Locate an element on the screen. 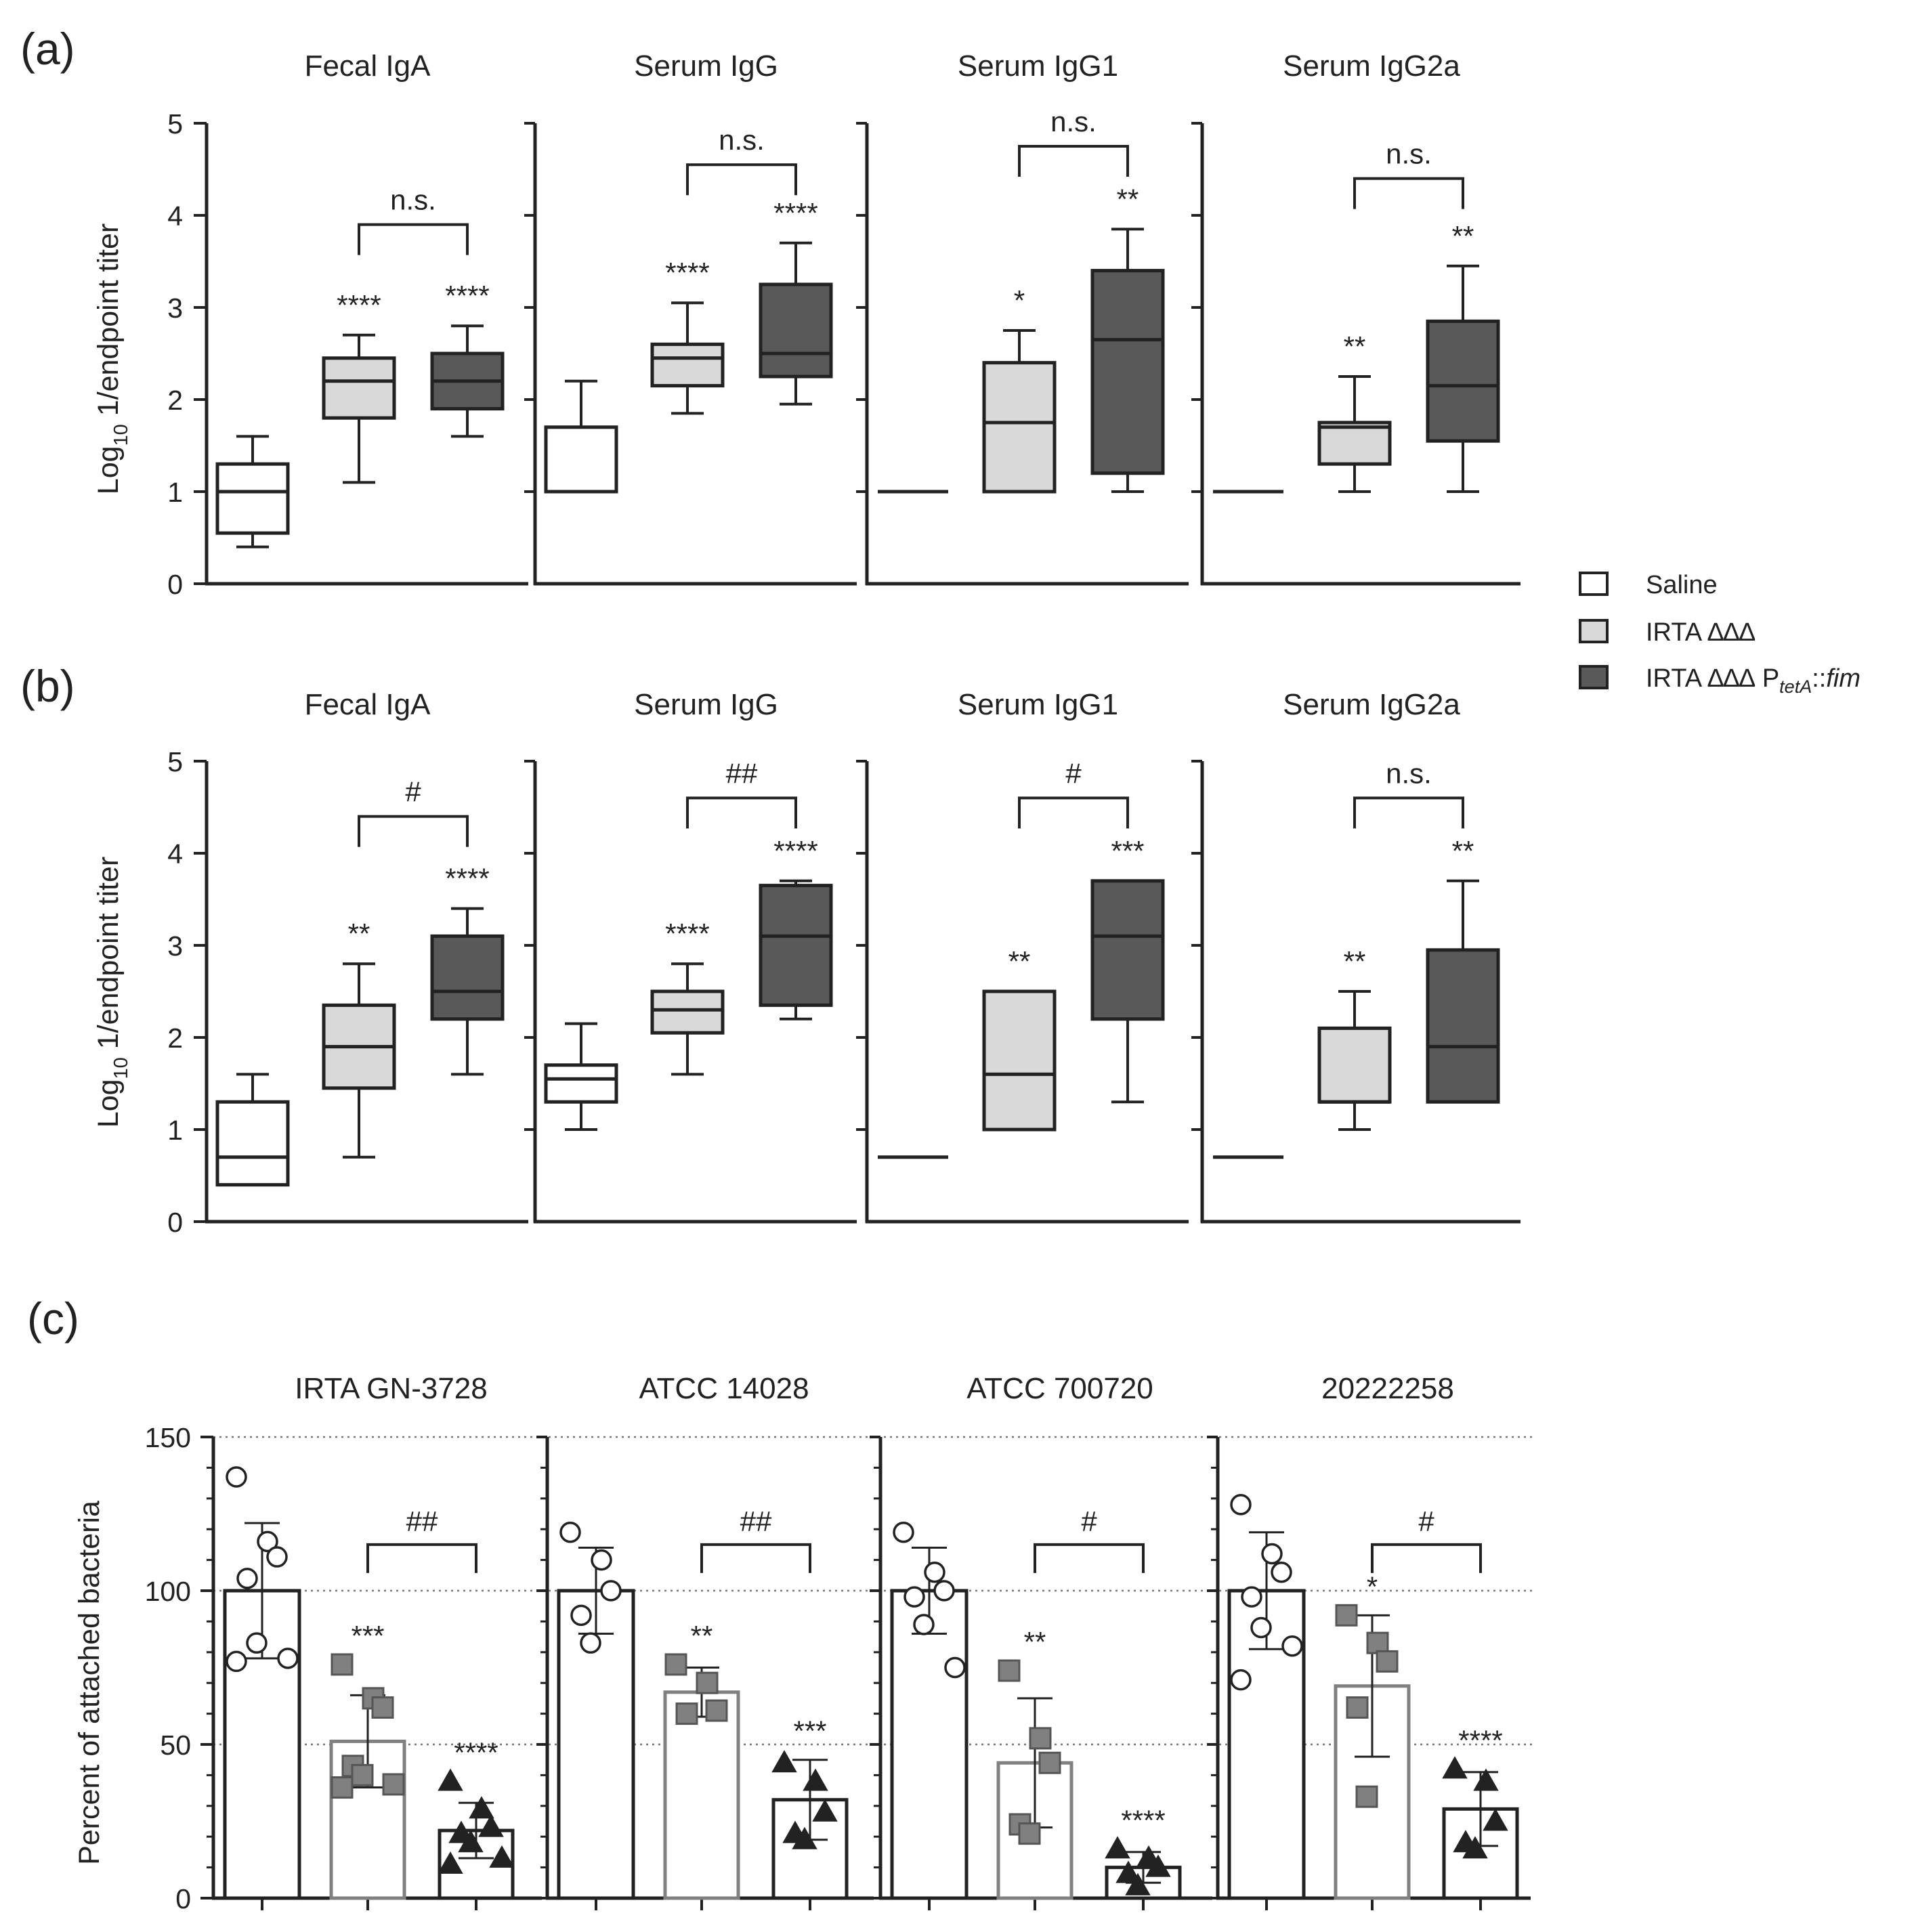 Image resolution: width=1914 pixels, height=1932 pixels. y-tick-label-b: 2 is located at coordinates (175, 1038).